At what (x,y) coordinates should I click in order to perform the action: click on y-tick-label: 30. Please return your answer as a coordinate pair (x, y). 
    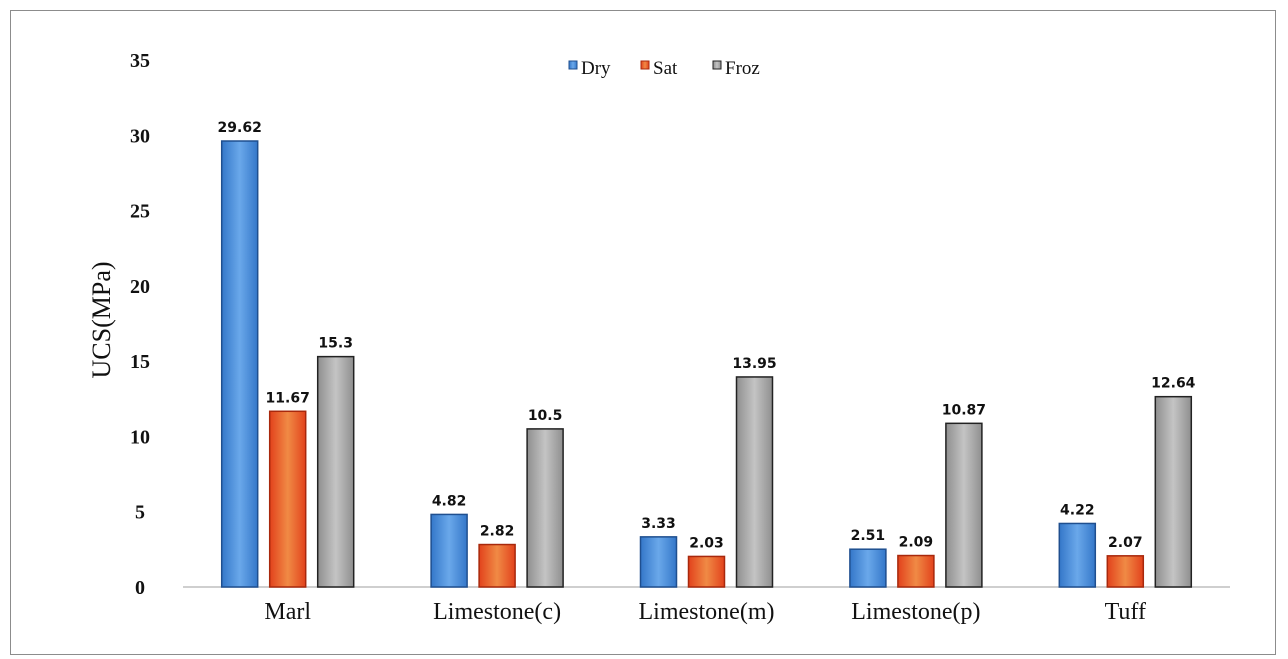
    Looking at the image, I should click on (140, 136).